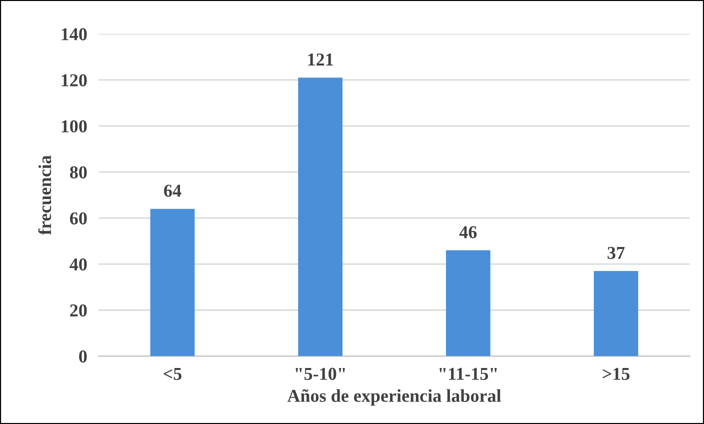 The image size is (704, 424). Describe the element at coordinates (78, 218) in the screenshot. I see `y-tick-label: 60` at that location.